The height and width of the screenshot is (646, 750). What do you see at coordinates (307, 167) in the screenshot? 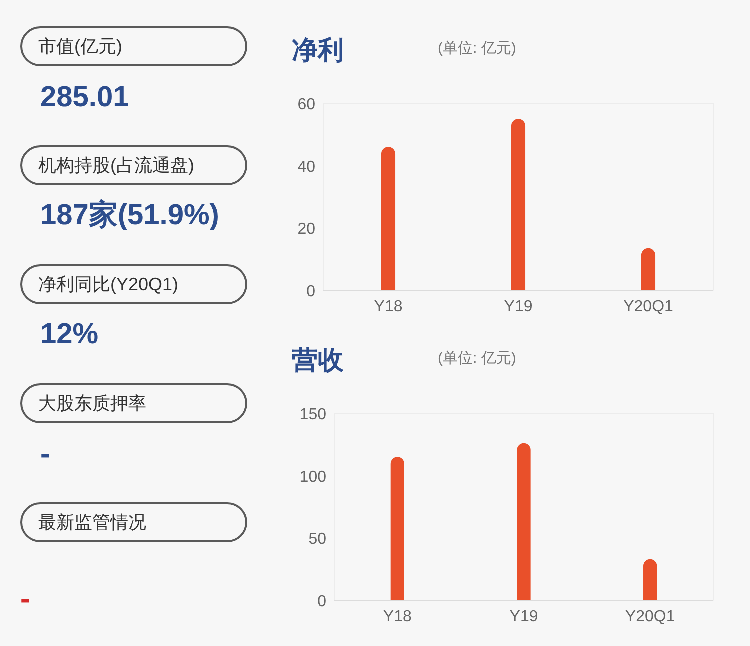
I see `y-tick-label: 40` at bounding box center [307, 167].